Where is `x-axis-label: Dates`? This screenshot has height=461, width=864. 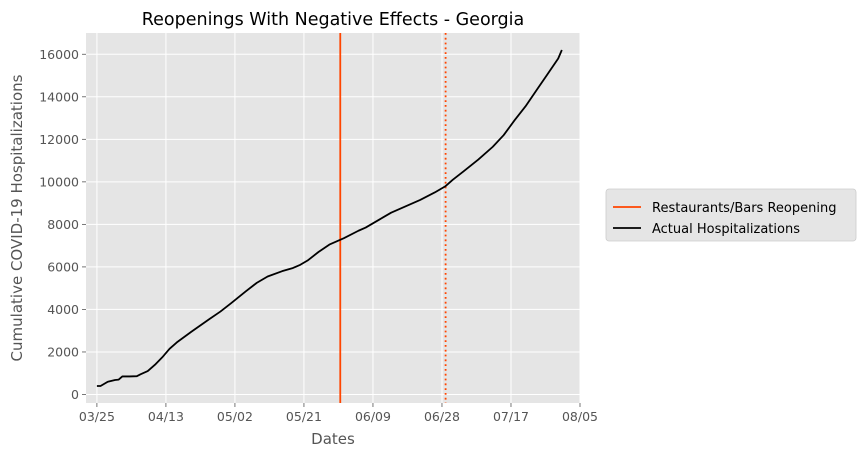
x-axis-label: Dates is located at coordinates (333, 439).